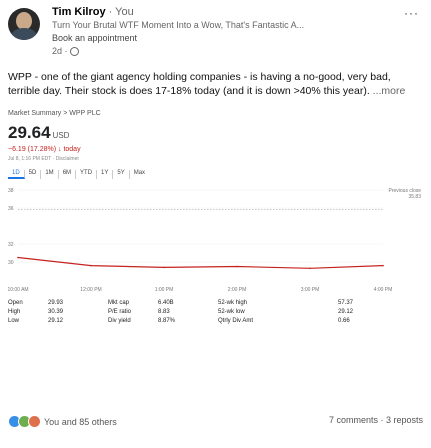  Describe the element at coordinates (164, 312) in the screenshot. I see `stat-value: 8.83` at that location.